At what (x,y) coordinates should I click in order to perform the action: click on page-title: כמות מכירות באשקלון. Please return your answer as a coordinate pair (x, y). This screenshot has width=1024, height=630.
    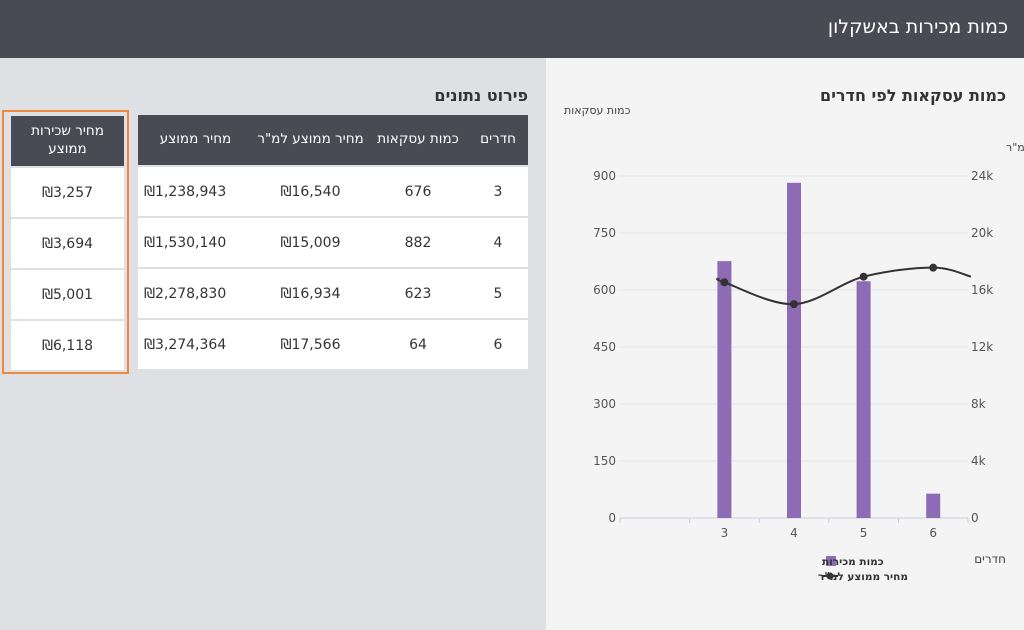
    Looking at the image, I should click on (917, 27).